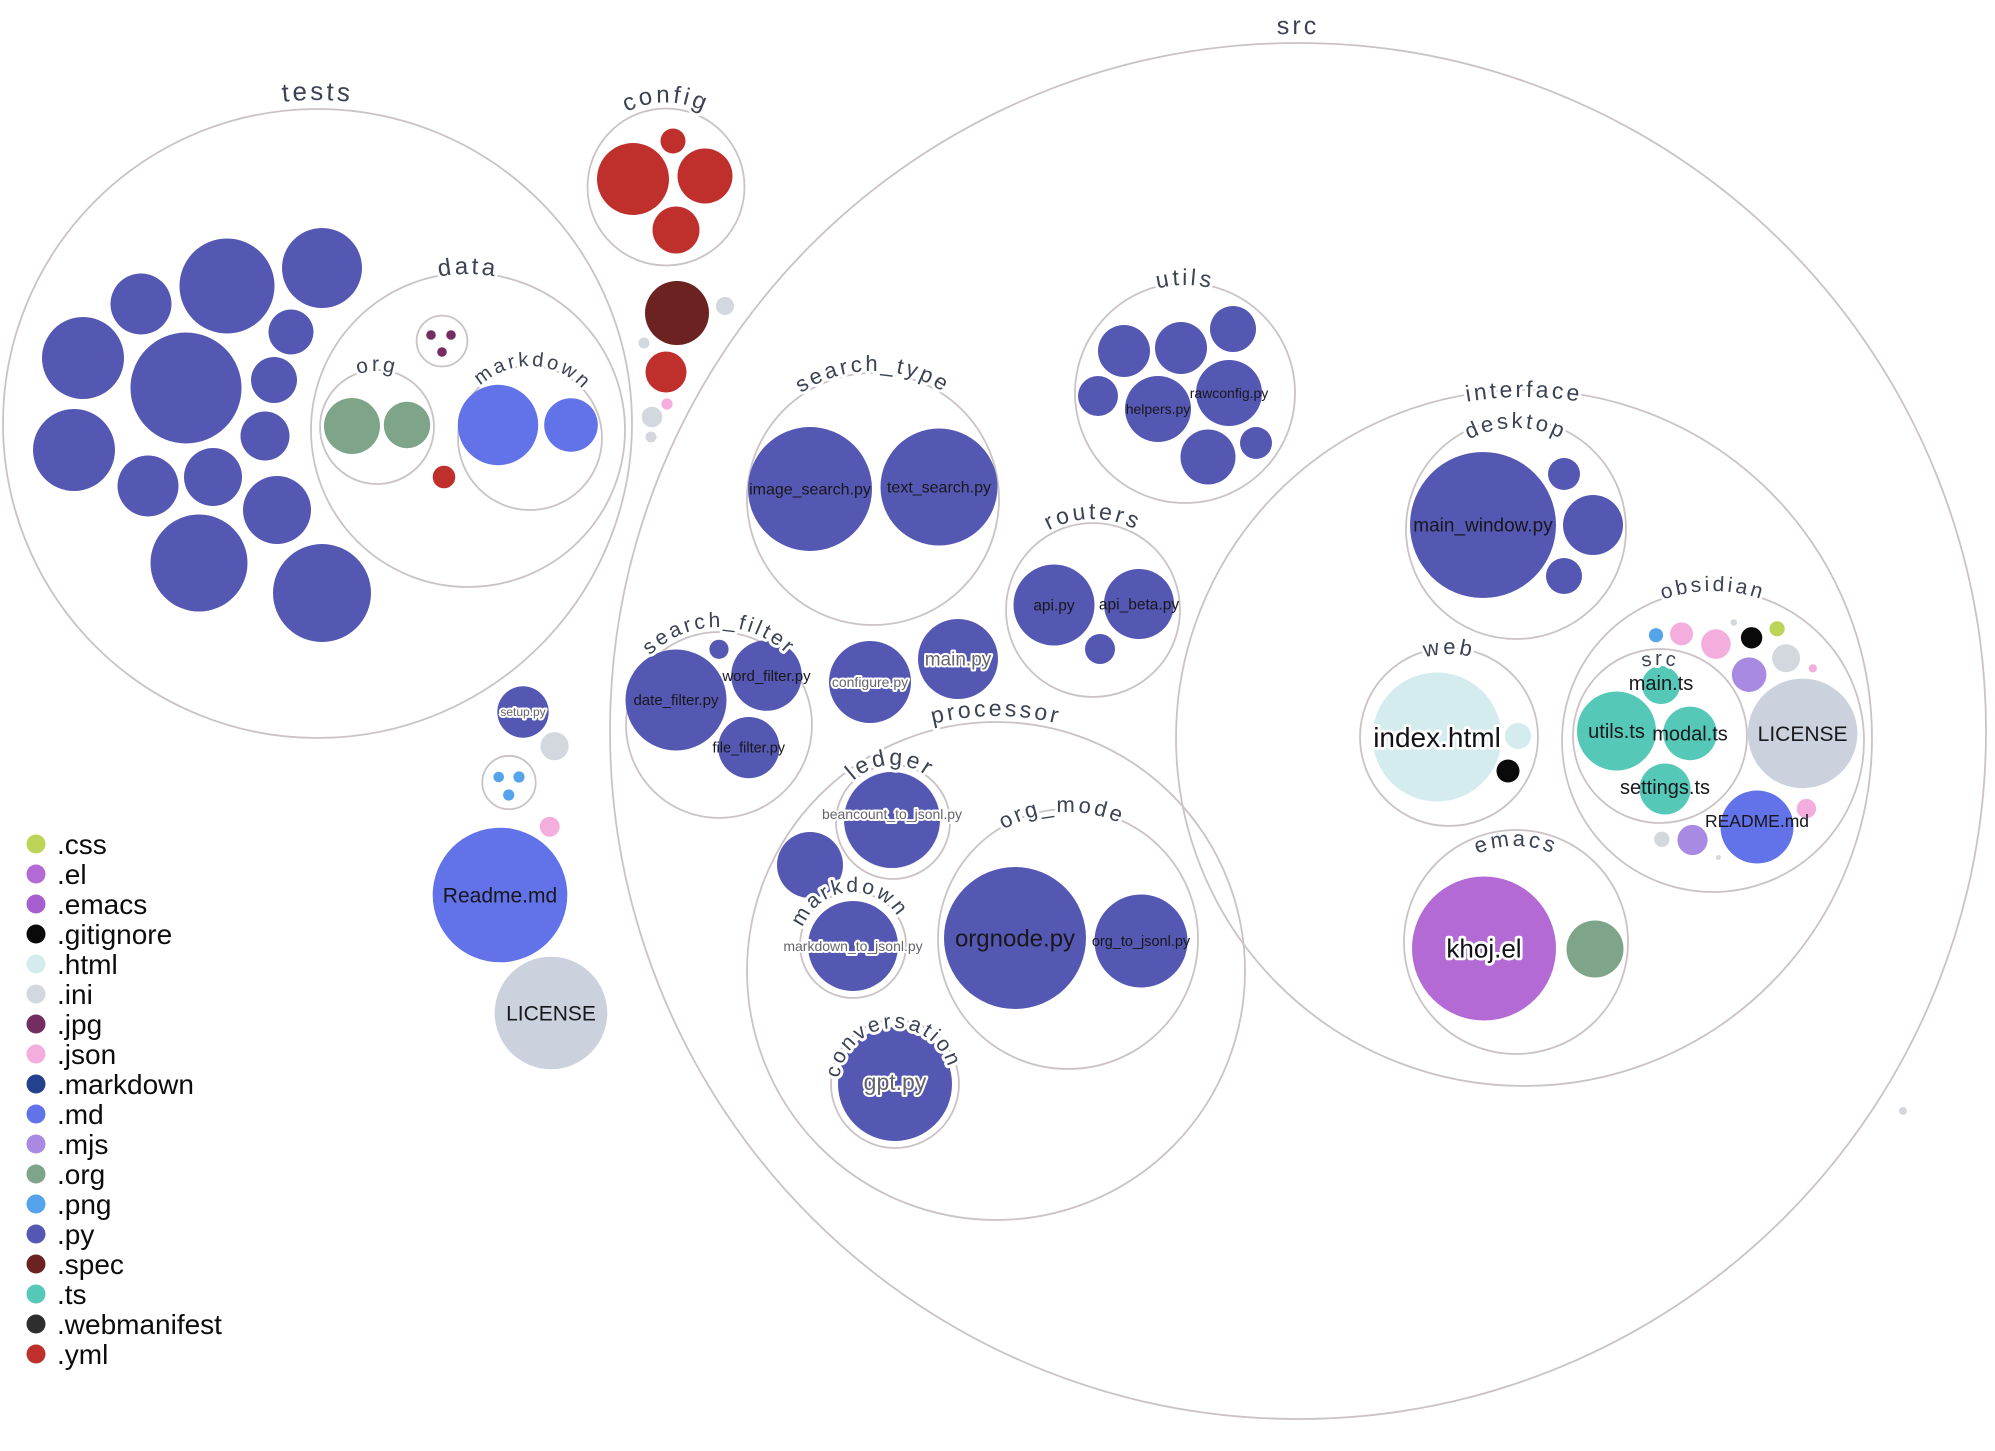 The width and height of the screenshot is (1995, 1451). What do you see at coordinates (82, 1354) in the screenshot?
I see `svg-text: .yml` at bounding box center [82, 1354].